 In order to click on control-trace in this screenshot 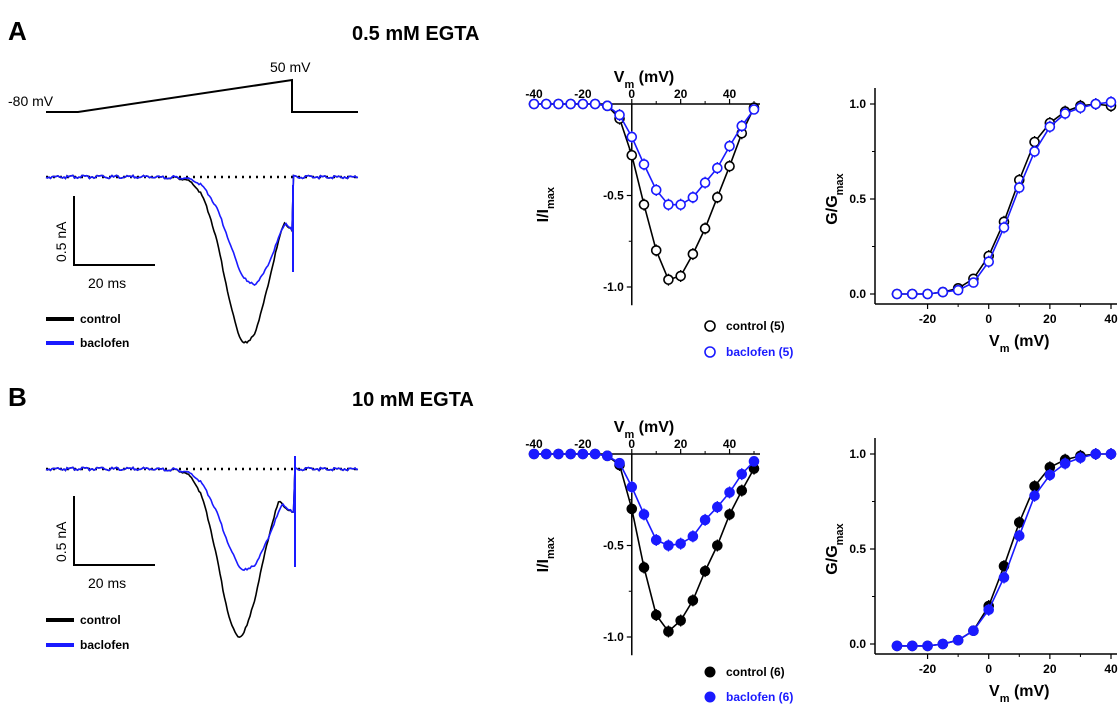, I will do `click(202, 552)`.